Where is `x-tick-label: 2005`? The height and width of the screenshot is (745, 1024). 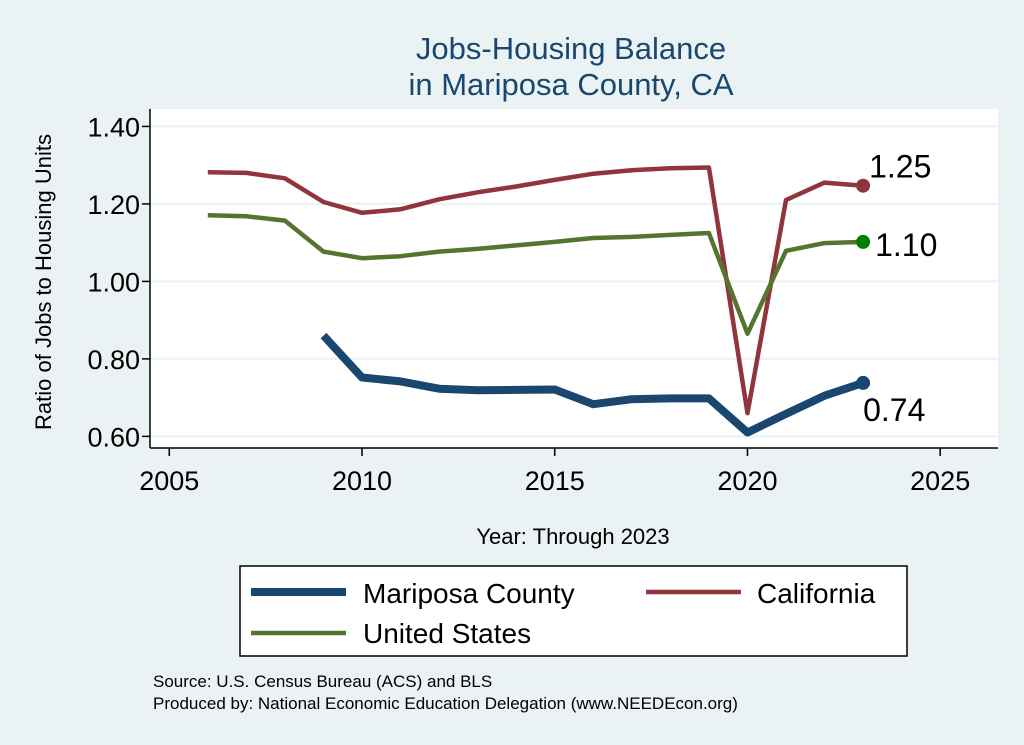
x-tick-label: 2005 is located at coordinates (169, 481).